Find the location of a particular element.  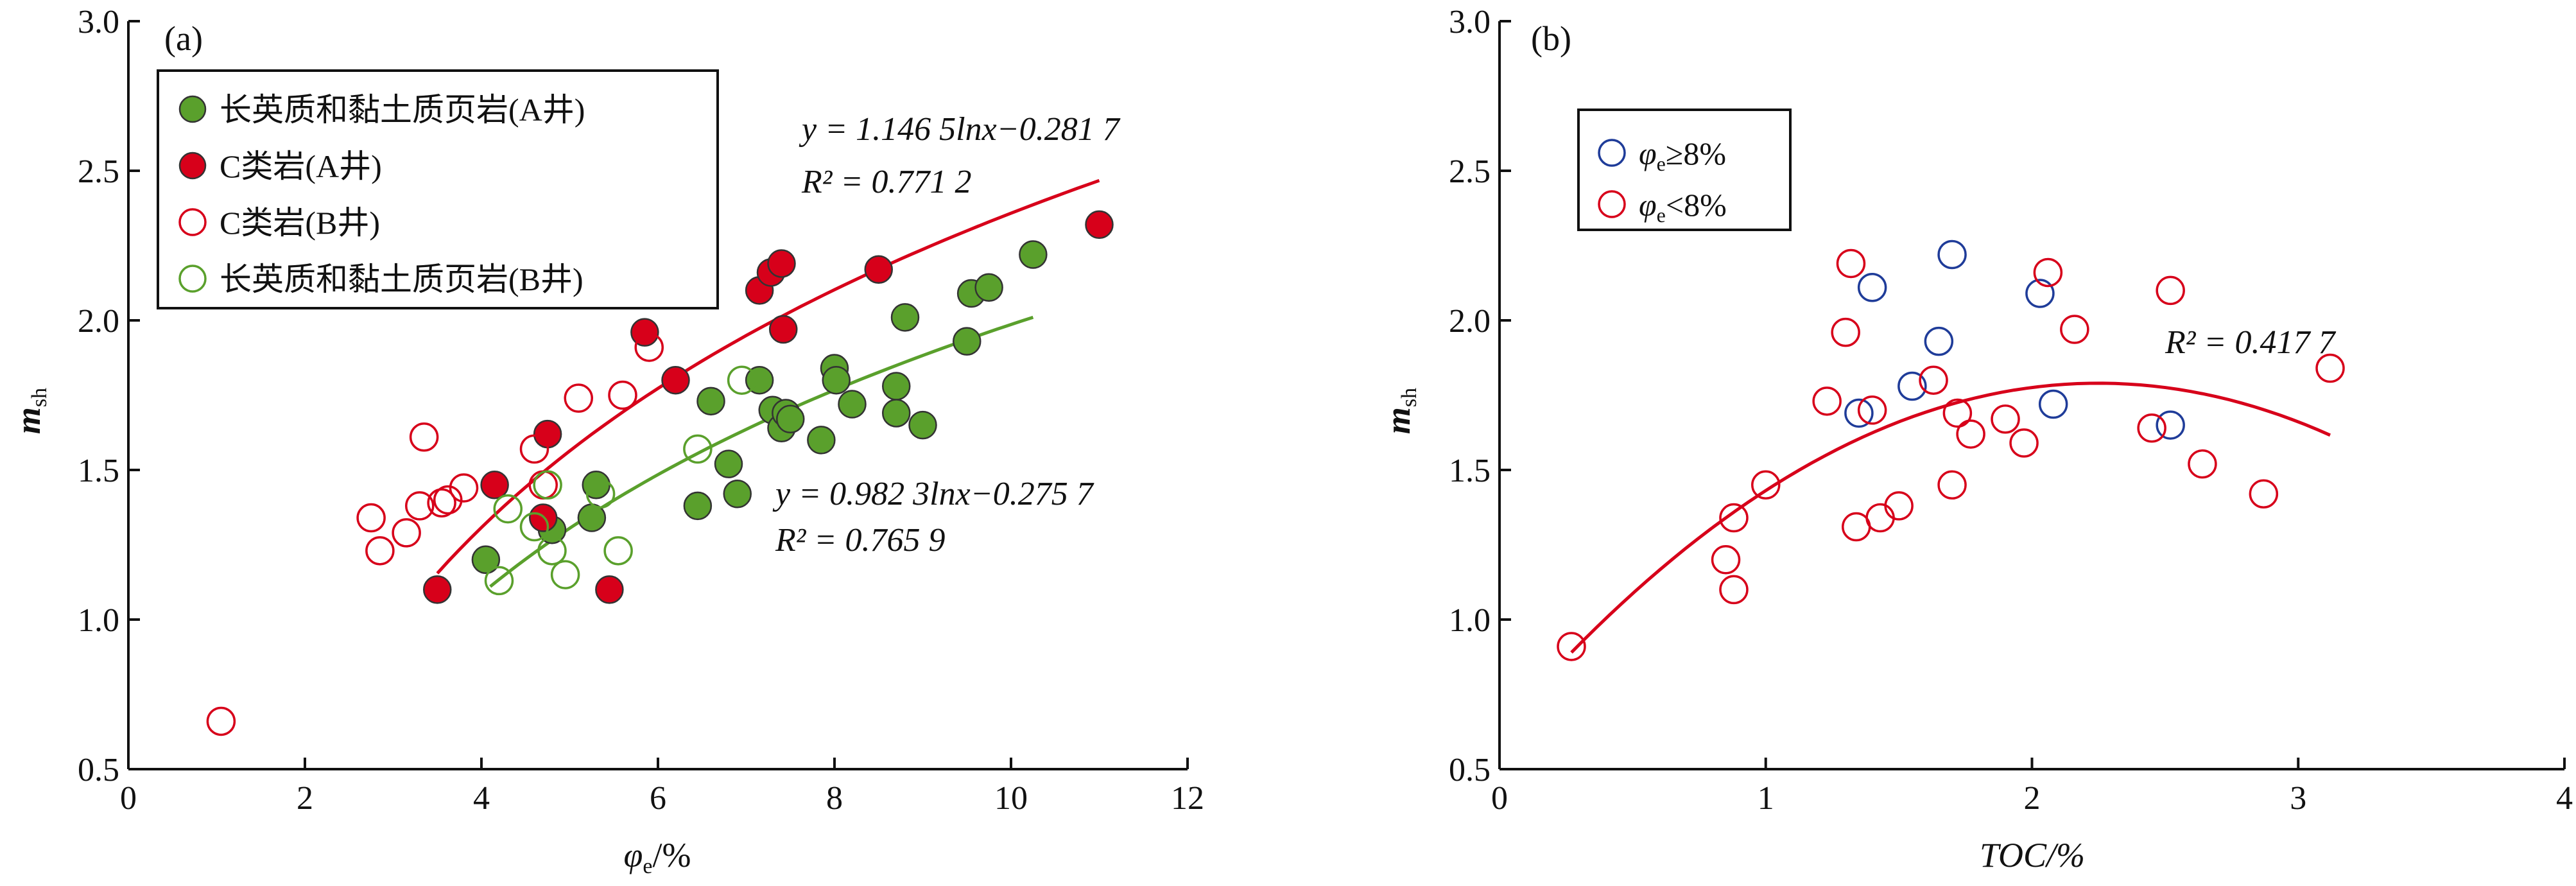

x-tick-label: 2 is located at coordinates (305, 798).